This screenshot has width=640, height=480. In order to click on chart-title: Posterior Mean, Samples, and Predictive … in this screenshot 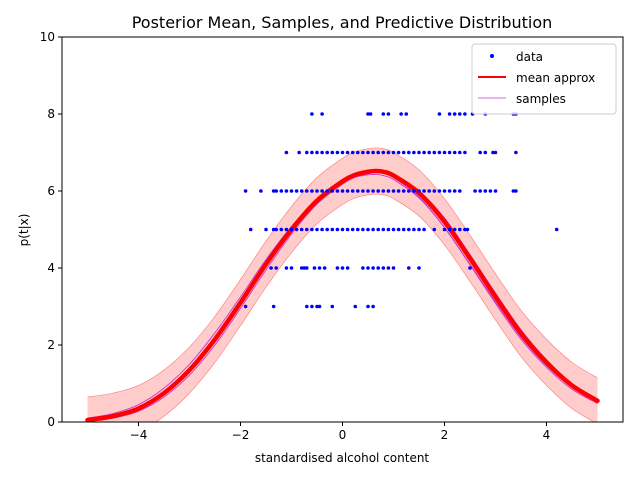, I will do `click(342, 22)`.